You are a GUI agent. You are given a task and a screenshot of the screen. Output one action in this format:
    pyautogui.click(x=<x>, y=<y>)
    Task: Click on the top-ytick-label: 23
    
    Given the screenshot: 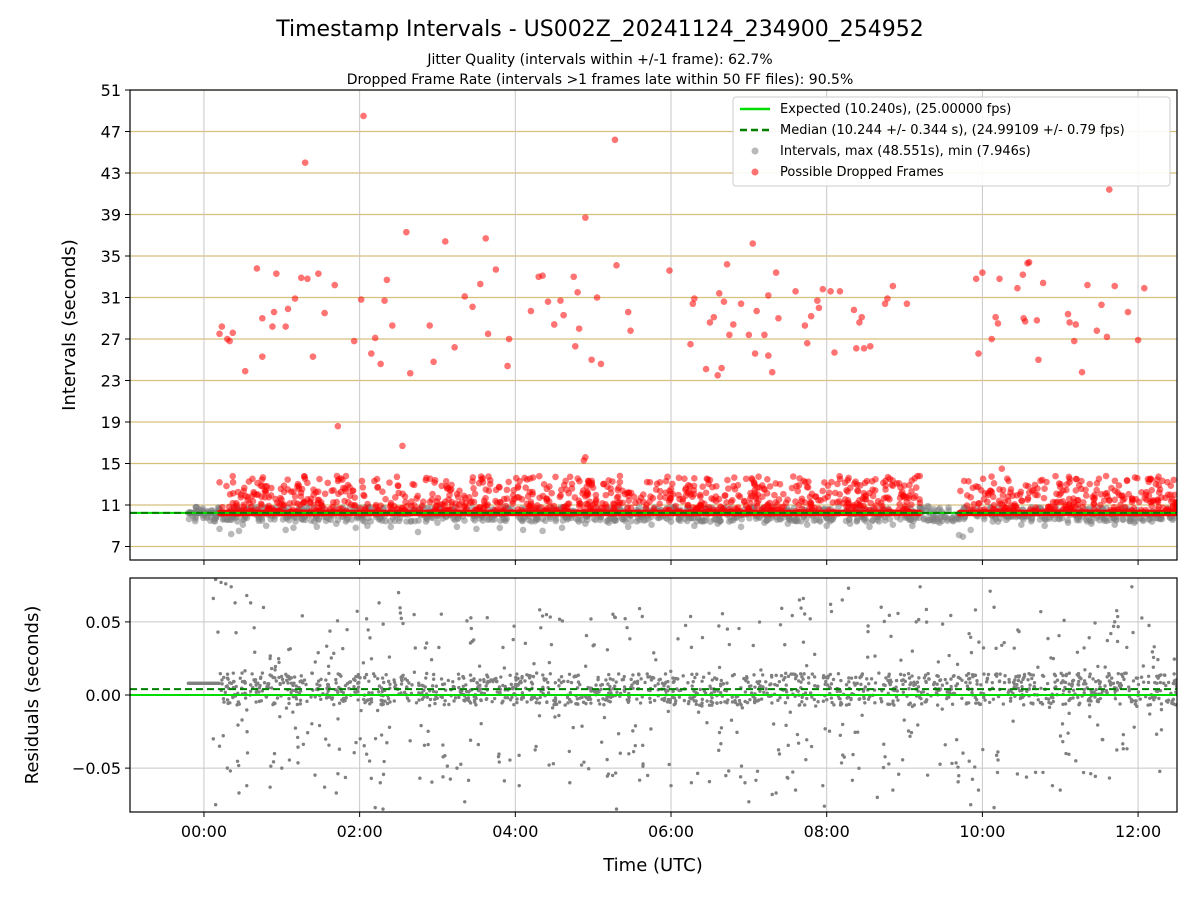 What is the action you would take?
    pyautogui.click(x=111, y=381)
    